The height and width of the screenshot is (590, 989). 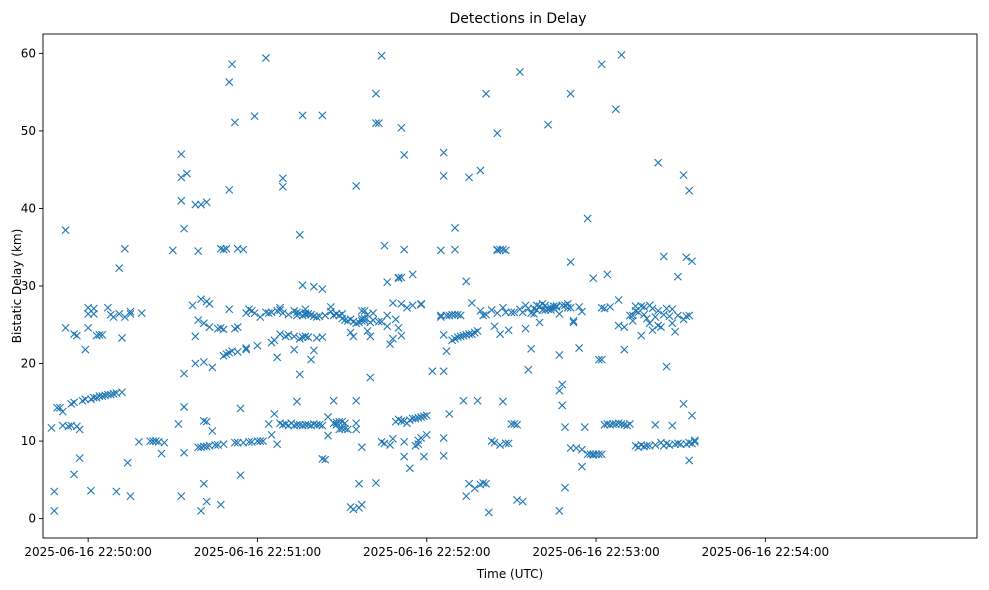 What do you see at coordinates (32, 286) in the screenshot?
I see `y-axis-ticks: 0 10 20 30 40 50 60` at bounding box center [32, 286].